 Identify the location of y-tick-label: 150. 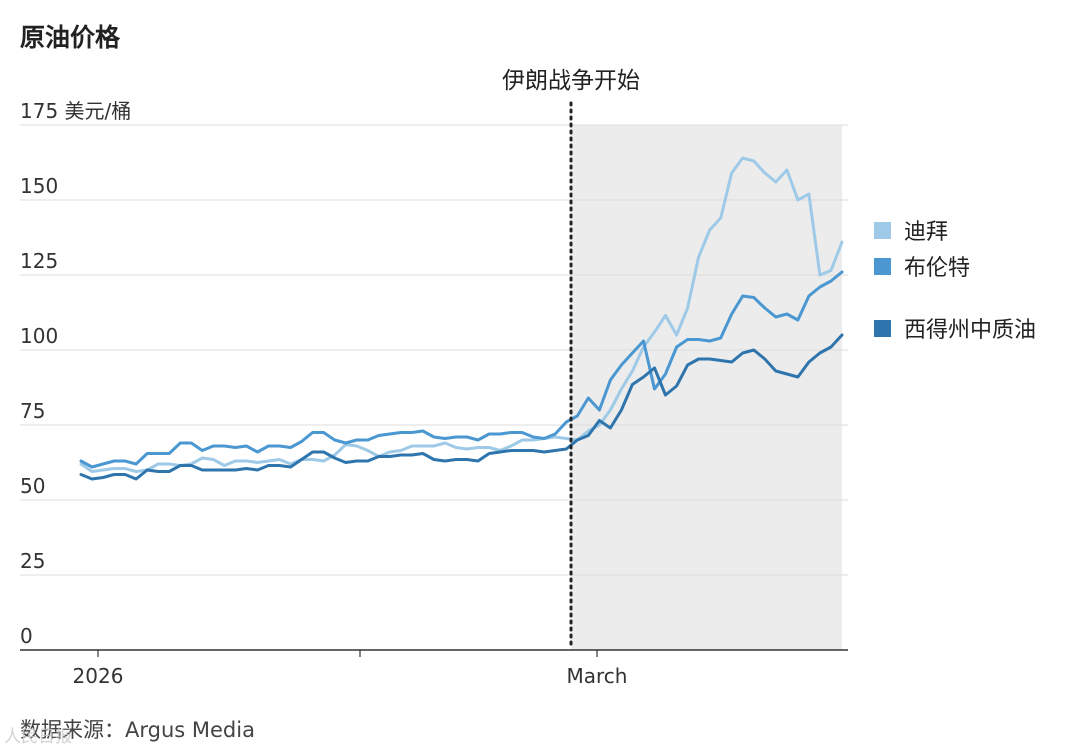
(39, 186).